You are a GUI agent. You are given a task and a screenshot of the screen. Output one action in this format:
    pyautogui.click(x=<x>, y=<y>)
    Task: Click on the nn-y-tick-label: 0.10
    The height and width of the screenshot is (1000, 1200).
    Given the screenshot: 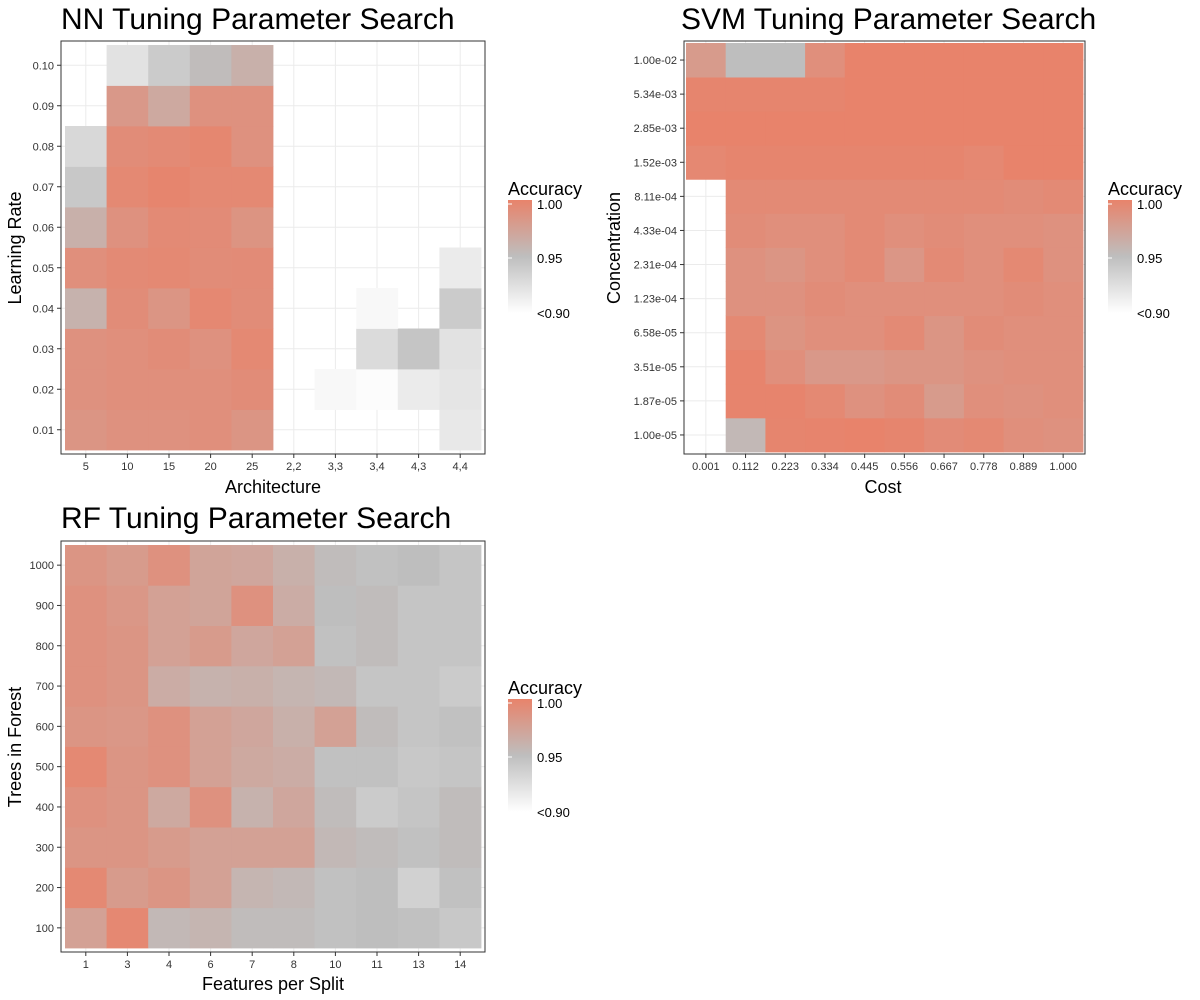 What is the action you would take?
    pyautogui.click(x=43, y=66)
    